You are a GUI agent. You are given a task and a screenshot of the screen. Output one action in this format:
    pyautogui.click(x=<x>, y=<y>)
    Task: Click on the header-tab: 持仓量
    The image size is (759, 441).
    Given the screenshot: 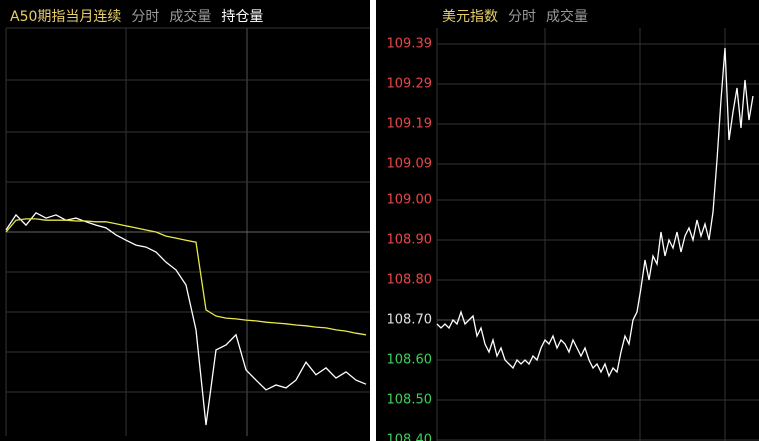 What is the action you would take?
    pyautogui.click(x=242, y=17)
    